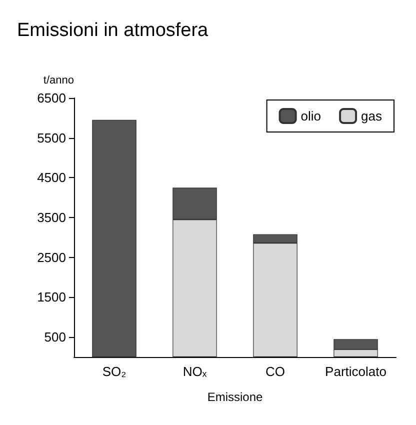 This screenshot has width=416, height=425. What do you see at coordinates (51, 297) in the screenshot?
I see `y-tick-label: 1500` at bounding box center [51, 297].